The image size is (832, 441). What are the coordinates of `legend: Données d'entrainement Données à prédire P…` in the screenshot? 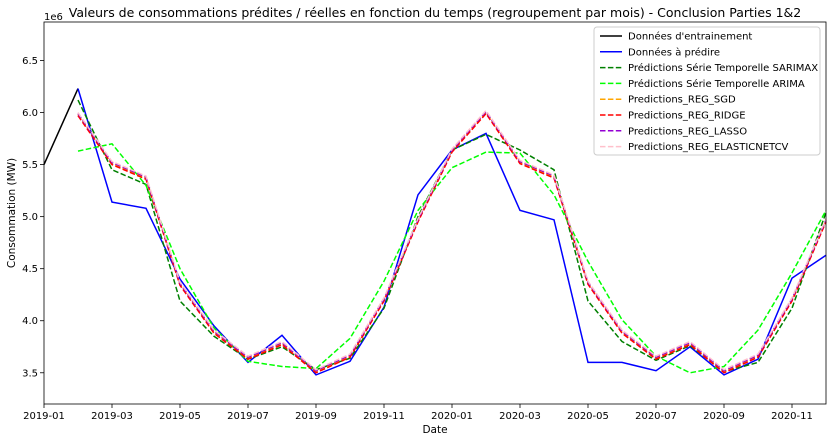 It's located at (707, 91).